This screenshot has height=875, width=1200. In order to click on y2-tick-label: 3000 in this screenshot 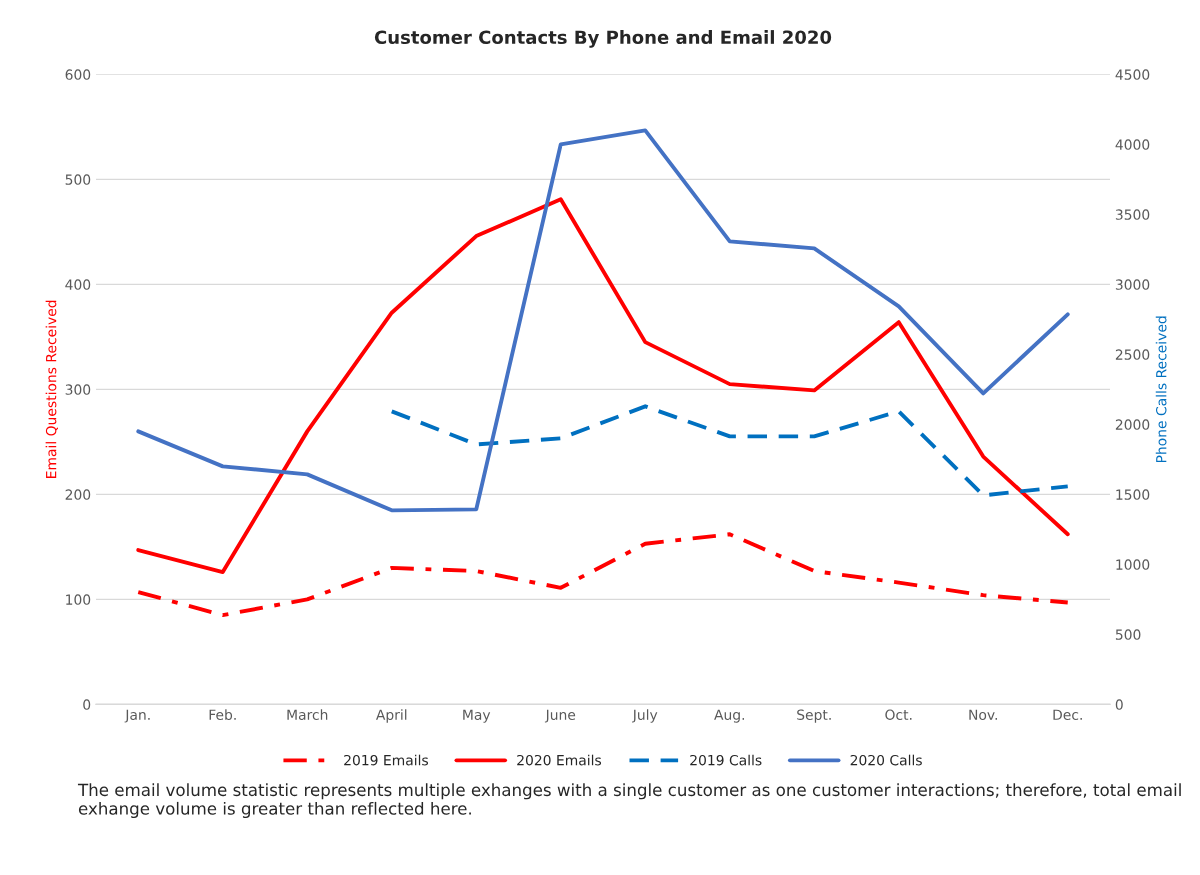, I will do `click(1132, 284)`.